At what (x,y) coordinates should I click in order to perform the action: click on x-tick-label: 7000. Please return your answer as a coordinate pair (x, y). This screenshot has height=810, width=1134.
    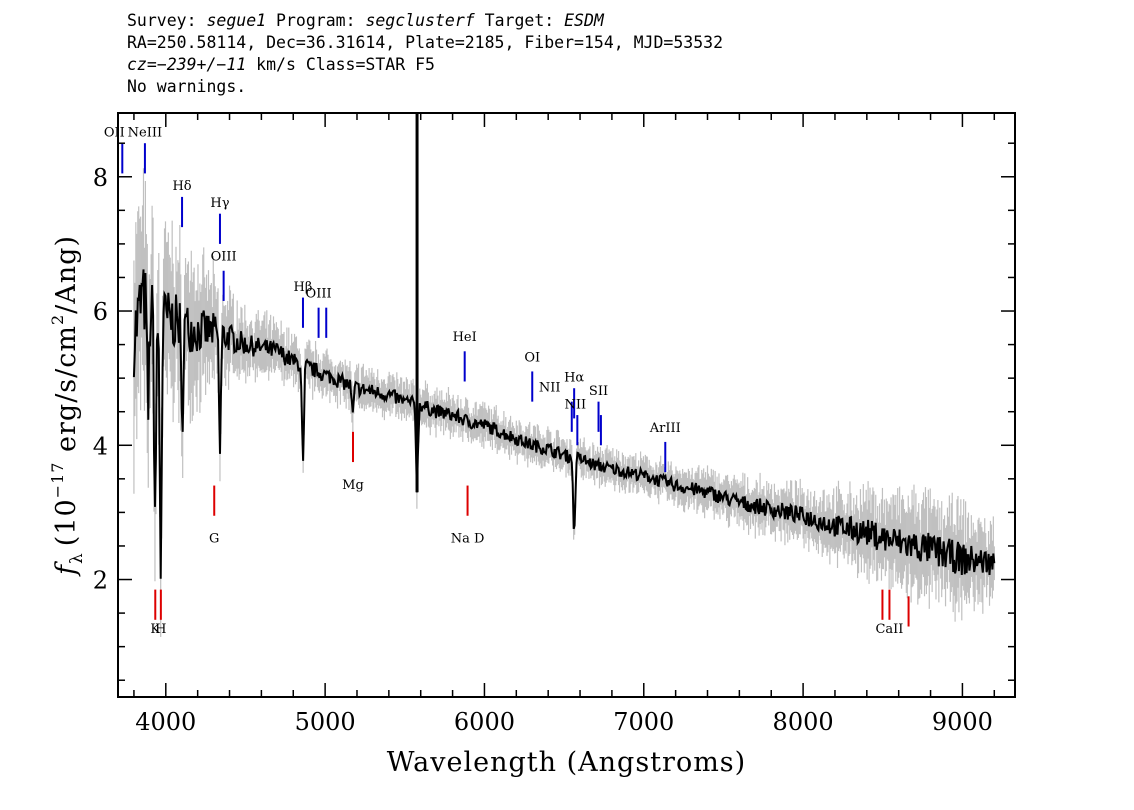
    Looking at the image, I should click on (643, 722).